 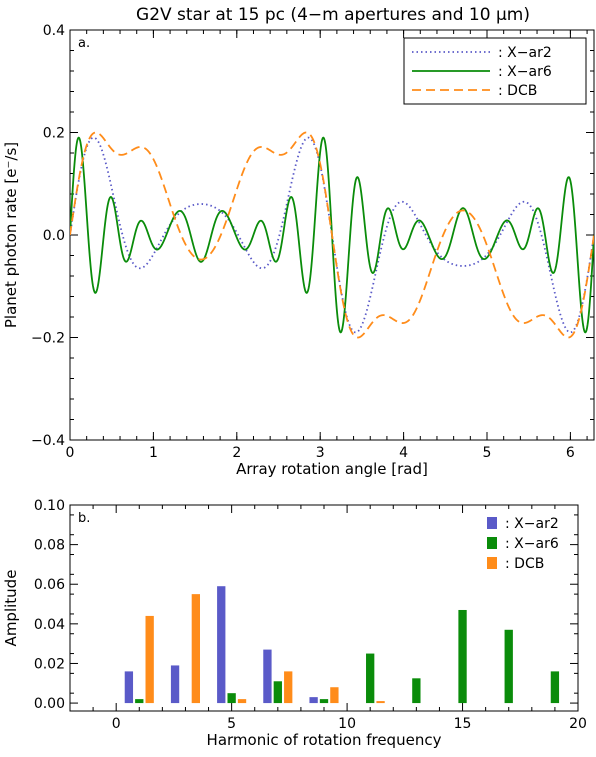 What do you see at coordinates (570, 453) in the screenshot?
I see `x-tick-label: 6` at bounding box center [570, 453].